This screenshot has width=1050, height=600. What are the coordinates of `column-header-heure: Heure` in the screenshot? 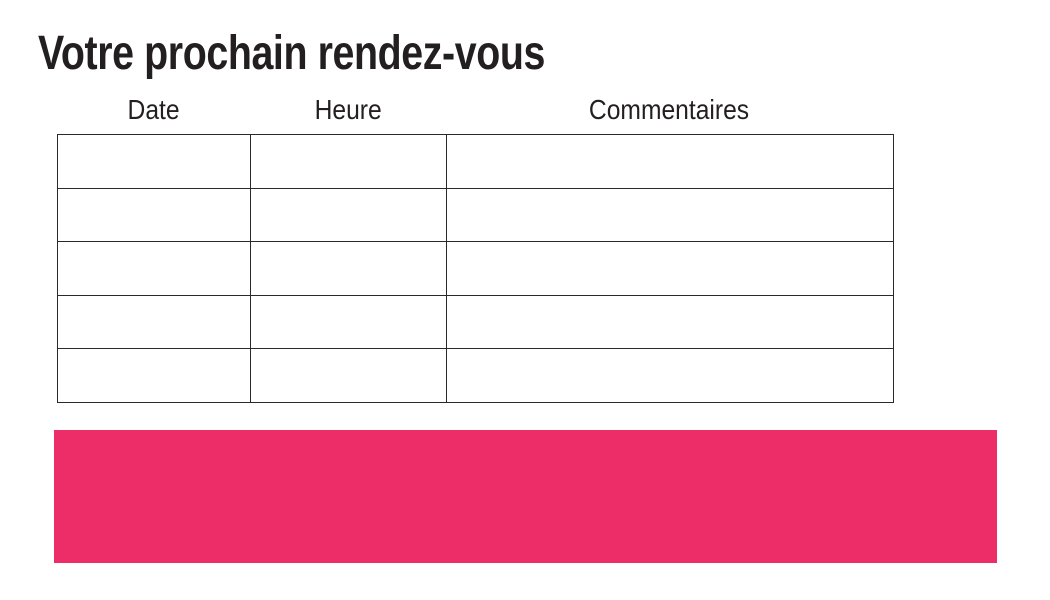 It's located at (348, 110).